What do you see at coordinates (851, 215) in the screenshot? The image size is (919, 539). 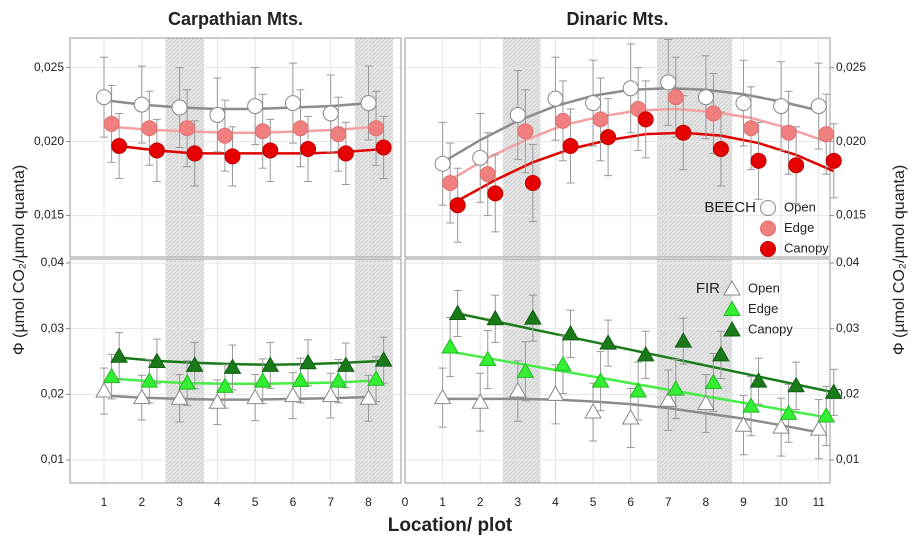 I see `y-tick-label: 0,015` at bounding box center [851, 215].